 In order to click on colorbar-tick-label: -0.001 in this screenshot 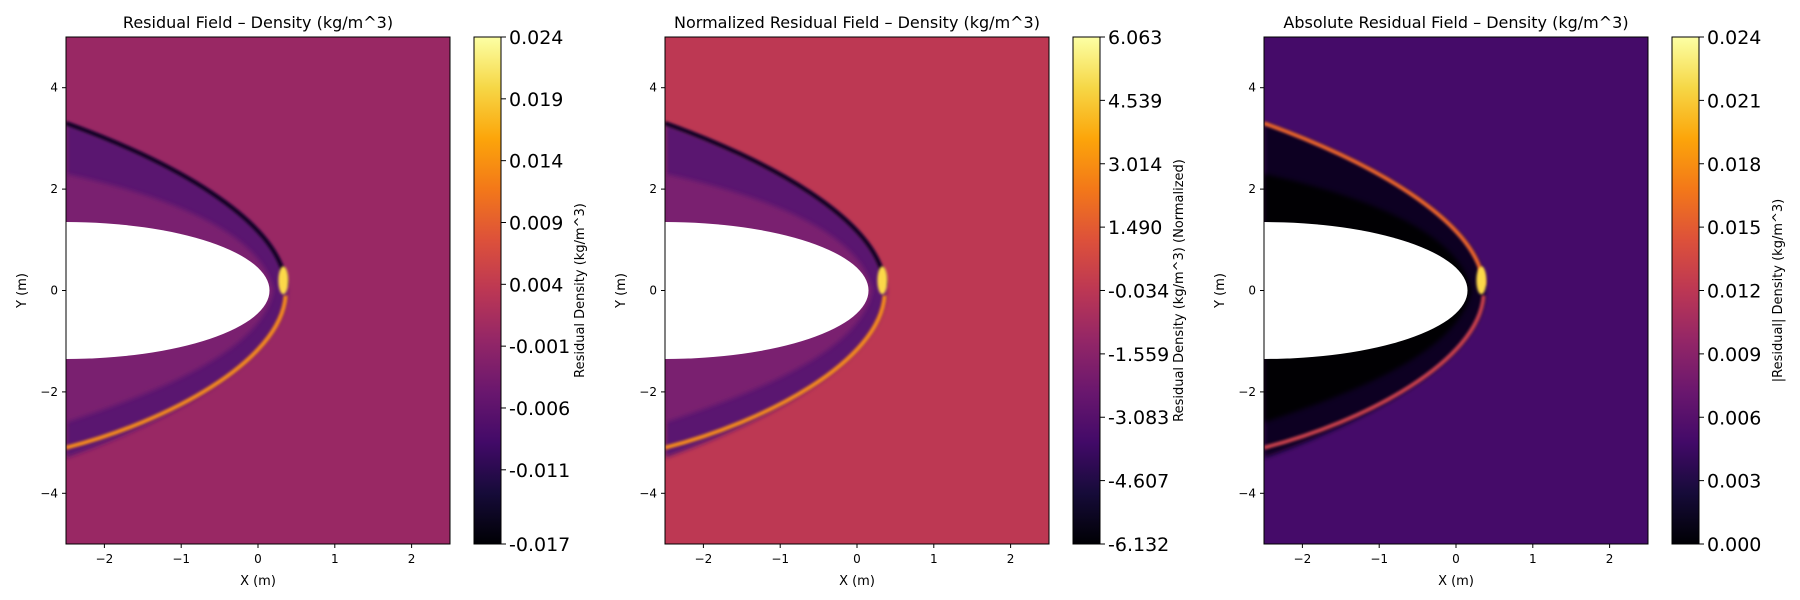, I will do `click(539, 347)`.